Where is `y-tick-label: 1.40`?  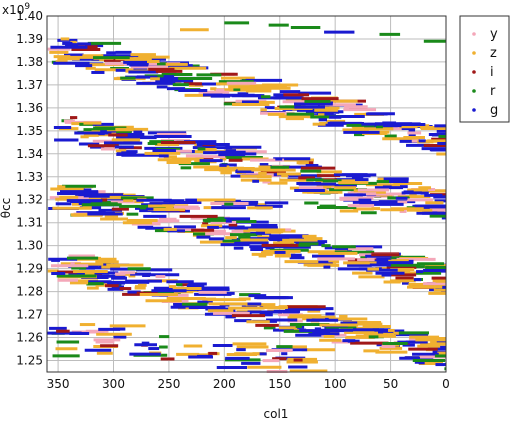
y-tick-label: 1.40 is located at coordinates (29, 16).